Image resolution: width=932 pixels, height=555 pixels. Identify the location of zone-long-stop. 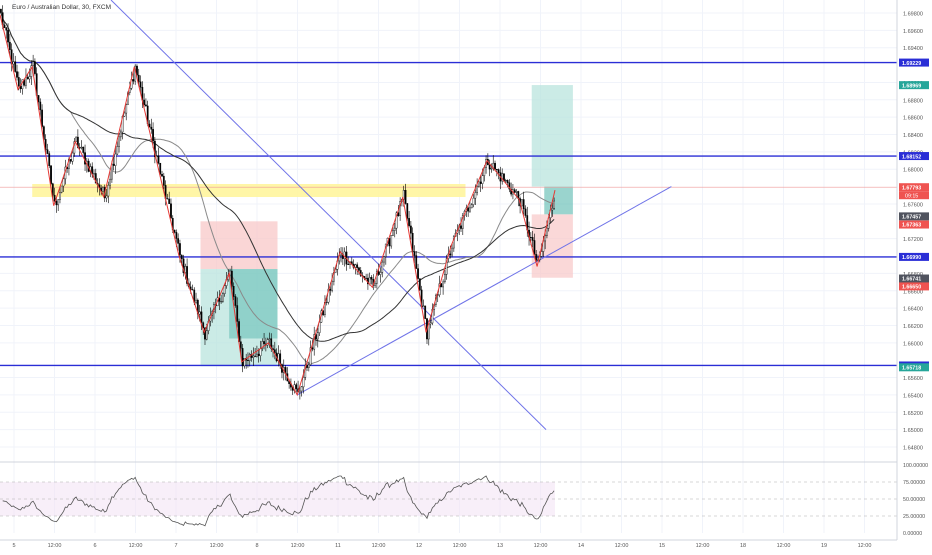
(552, 246).